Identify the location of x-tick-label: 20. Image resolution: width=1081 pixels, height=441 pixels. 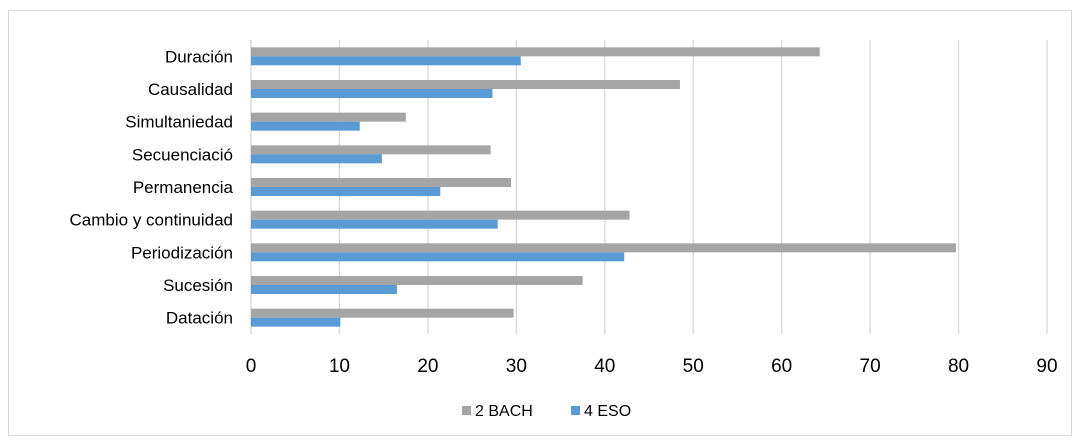
(427, 366).